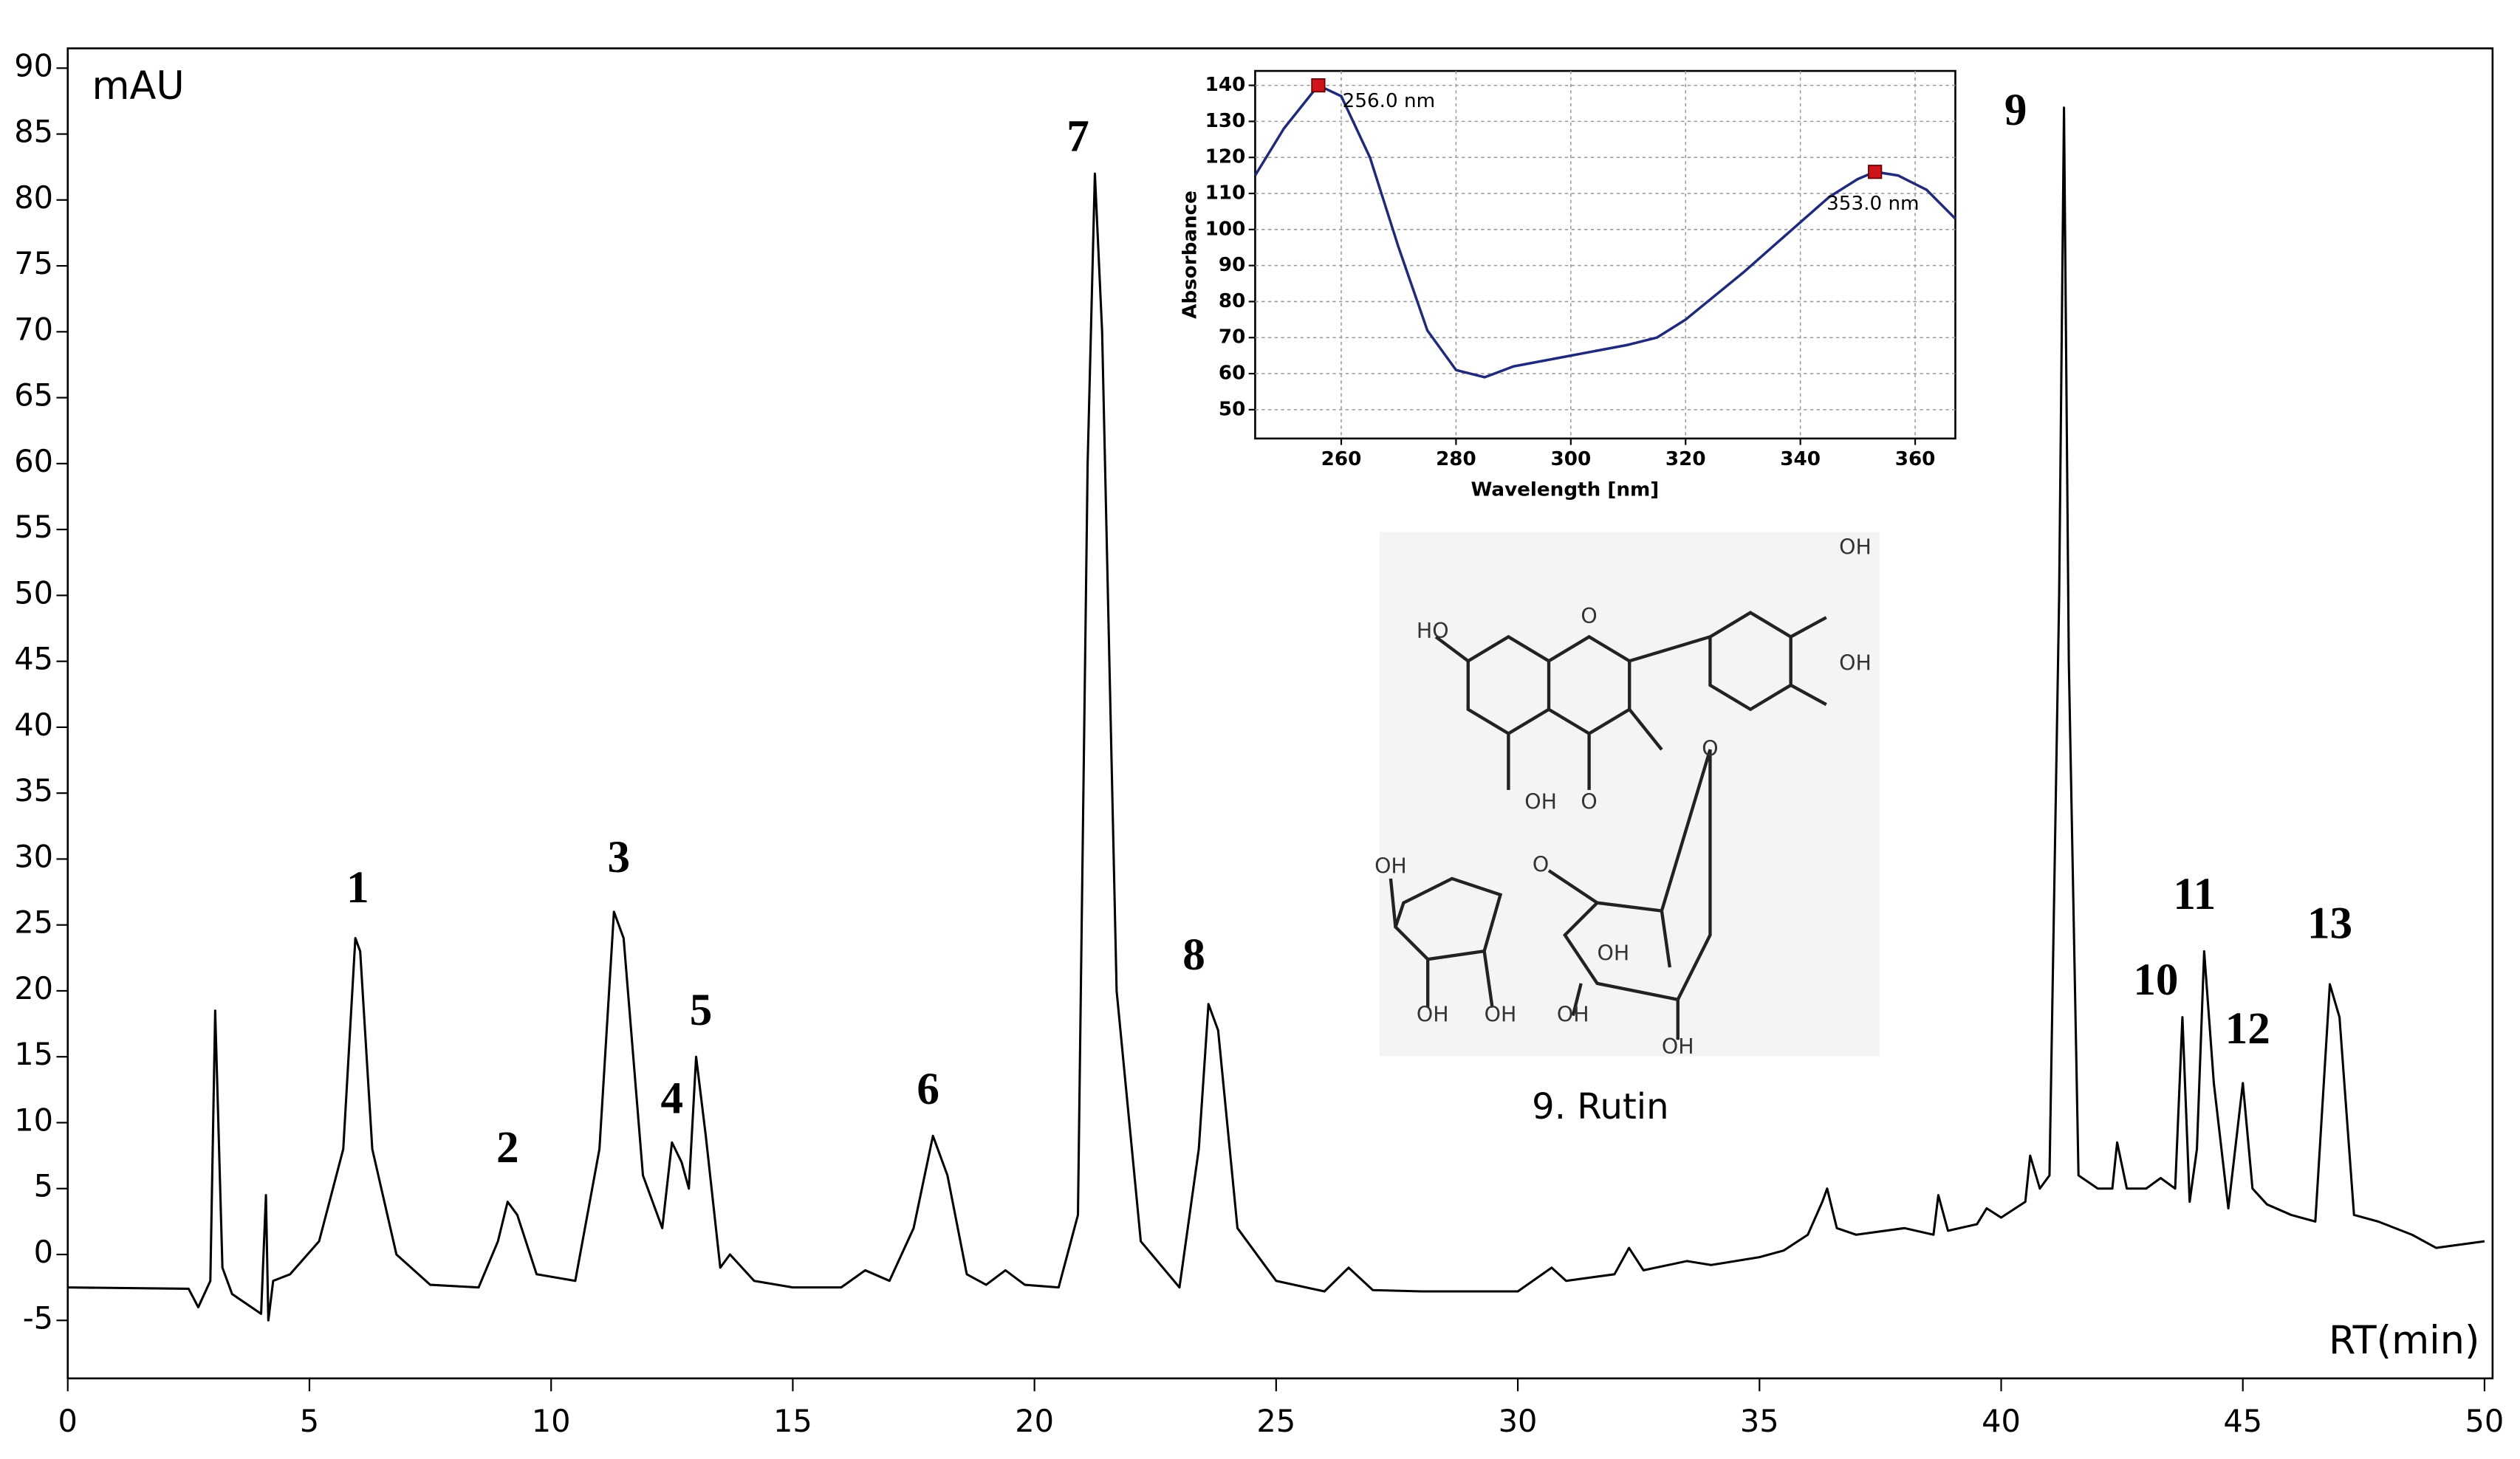 The height and width of the screenshot is (1459, 2520). Describe the element at coordinates (2247, 1029) in the screenshot. I see `peak-label: 12` at that location.